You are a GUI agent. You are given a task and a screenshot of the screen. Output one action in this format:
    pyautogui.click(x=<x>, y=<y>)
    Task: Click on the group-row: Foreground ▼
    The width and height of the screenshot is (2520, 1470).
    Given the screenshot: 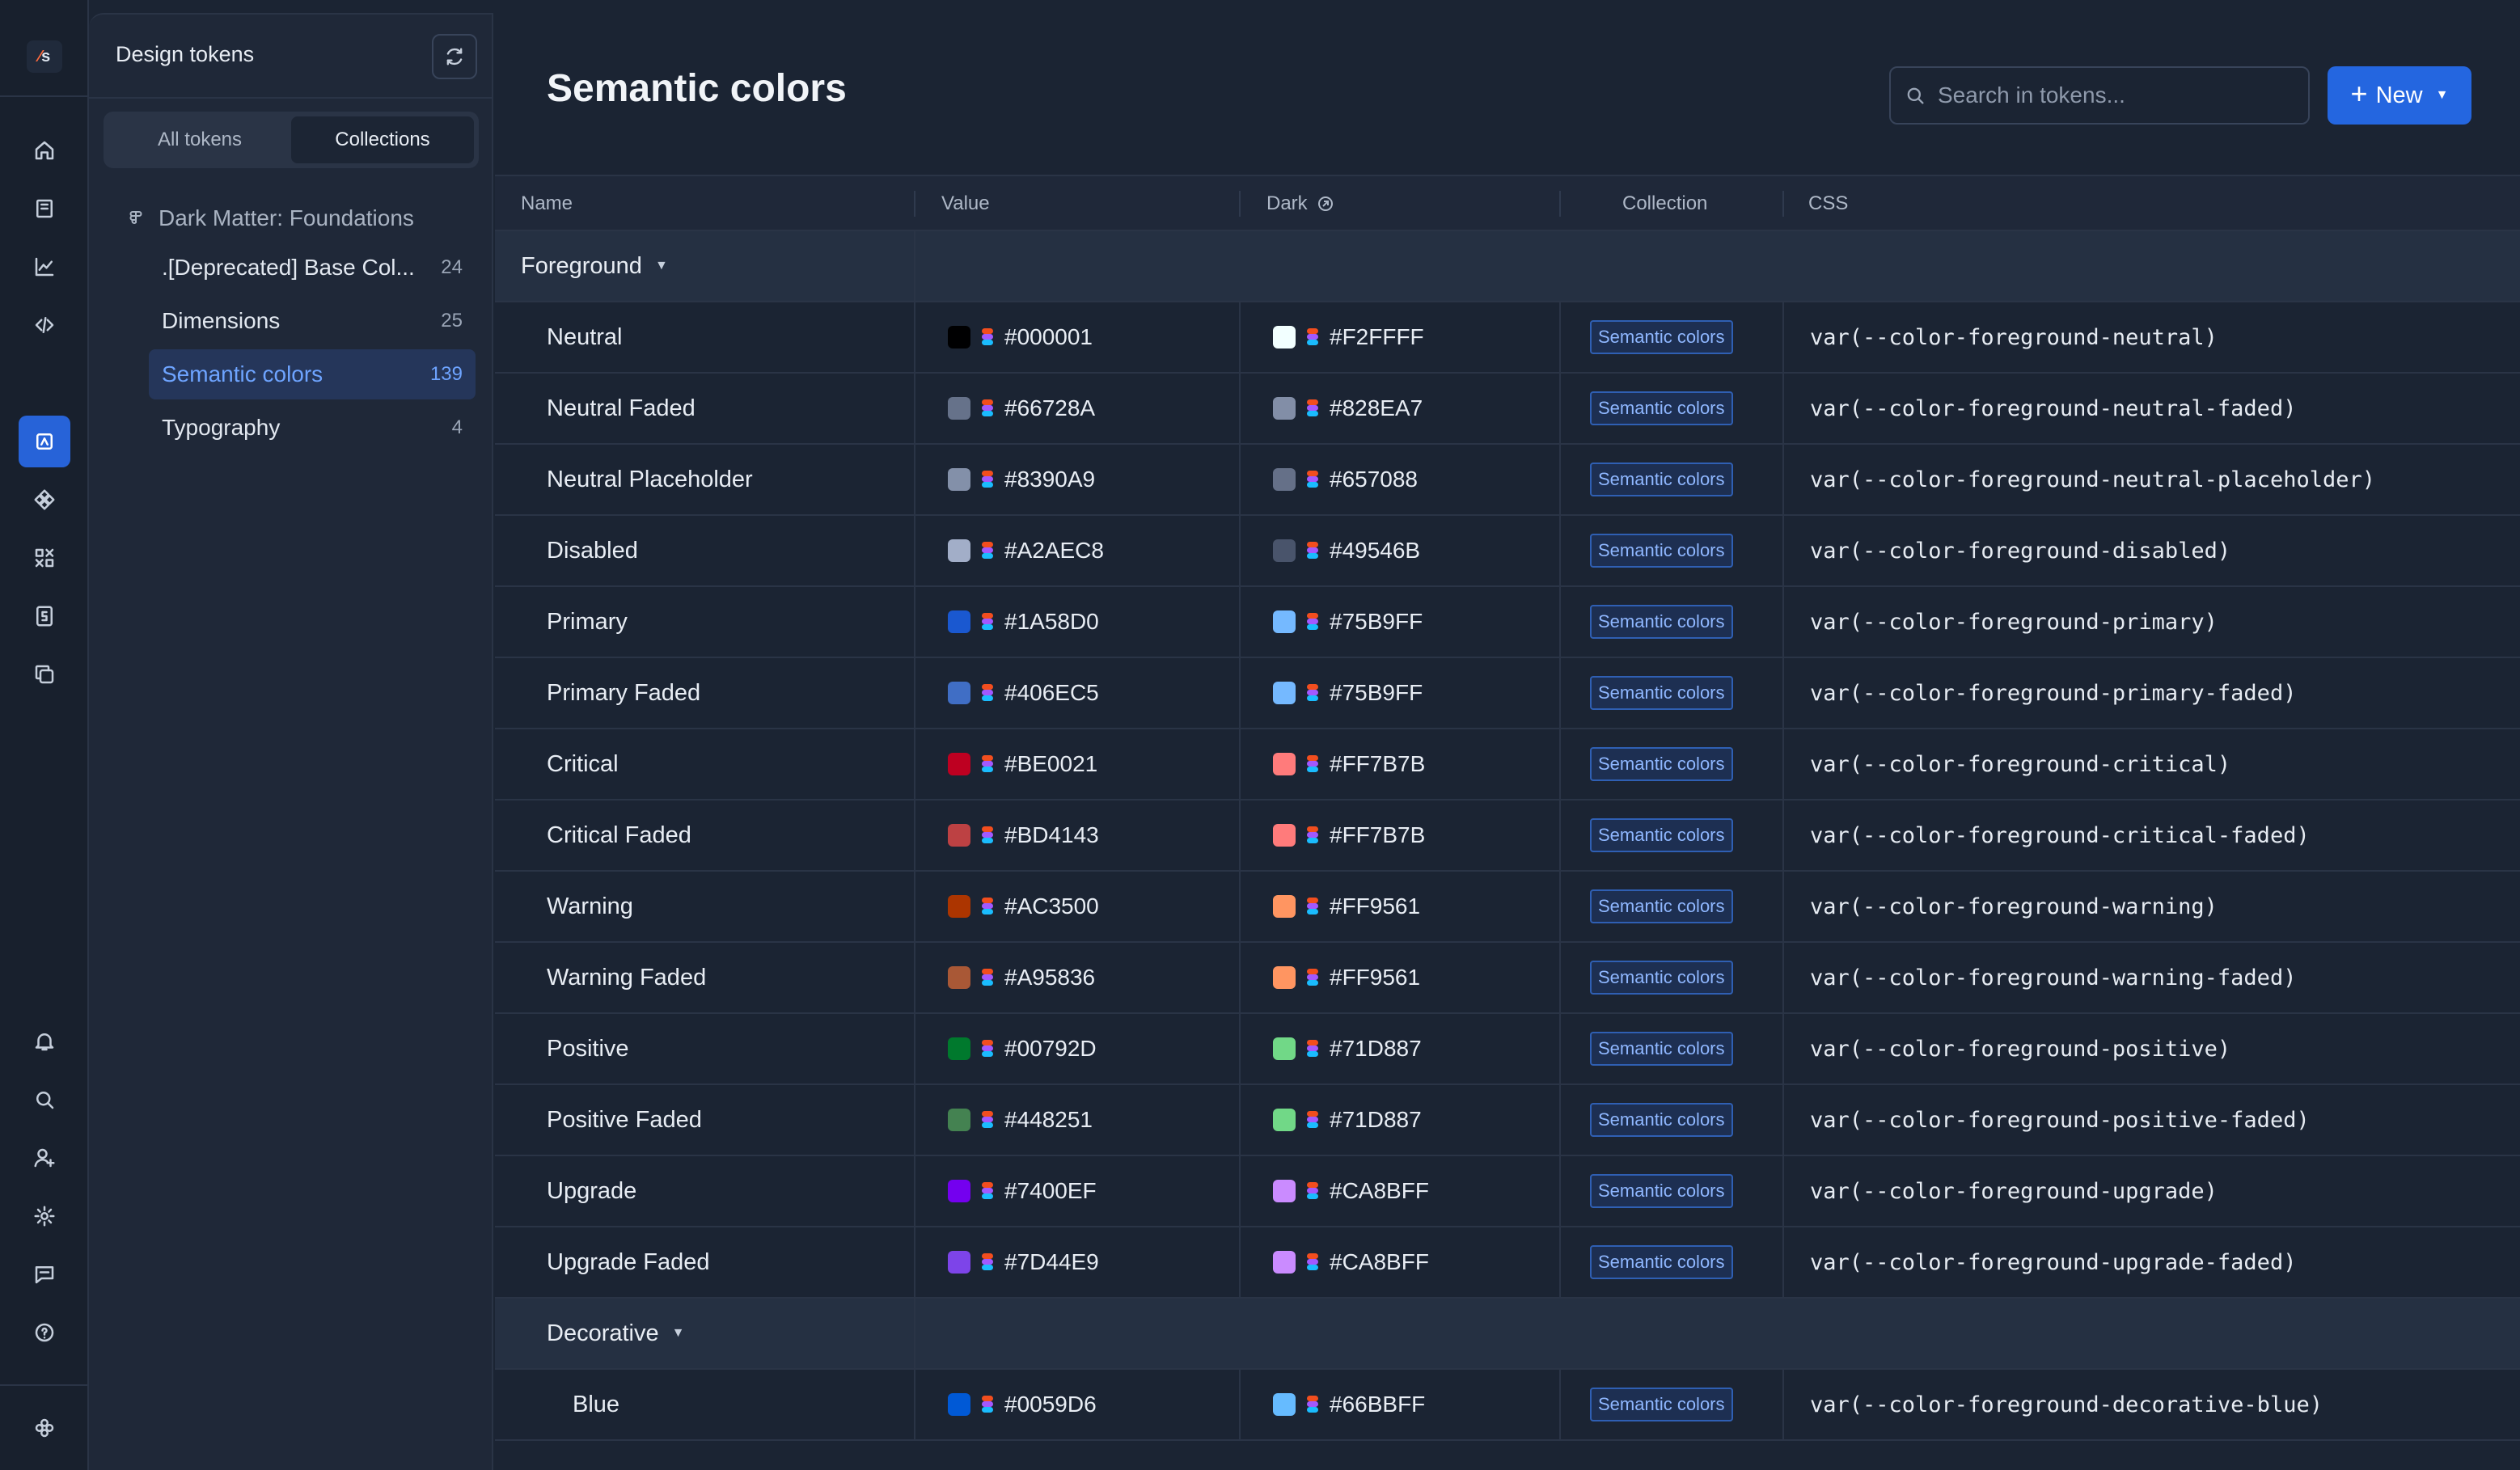 What is the action you would take?
    pyautogui.click(x=1507, y=266)
    